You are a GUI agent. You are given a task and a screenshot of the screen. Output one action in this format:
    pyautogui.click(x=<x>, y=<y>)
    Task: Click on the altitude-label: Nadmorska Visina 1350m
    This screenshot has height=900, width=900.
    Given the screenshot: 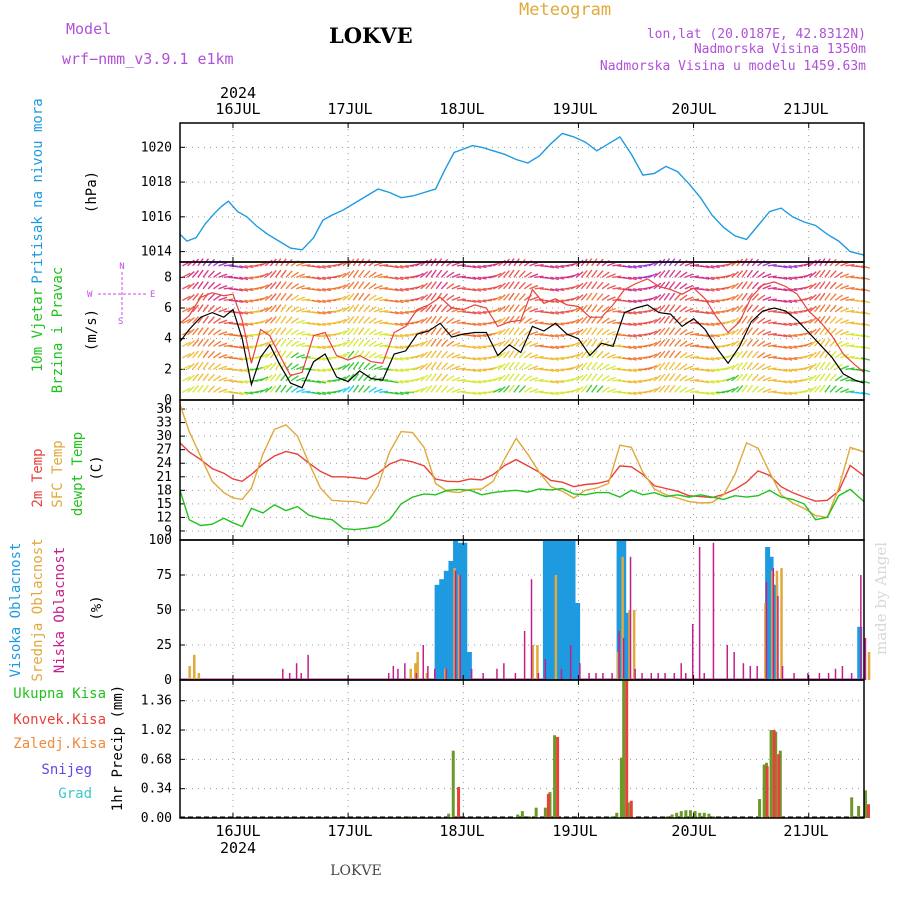 What is the action you would take?
    pyautogui.click(x=780, y=49)
    